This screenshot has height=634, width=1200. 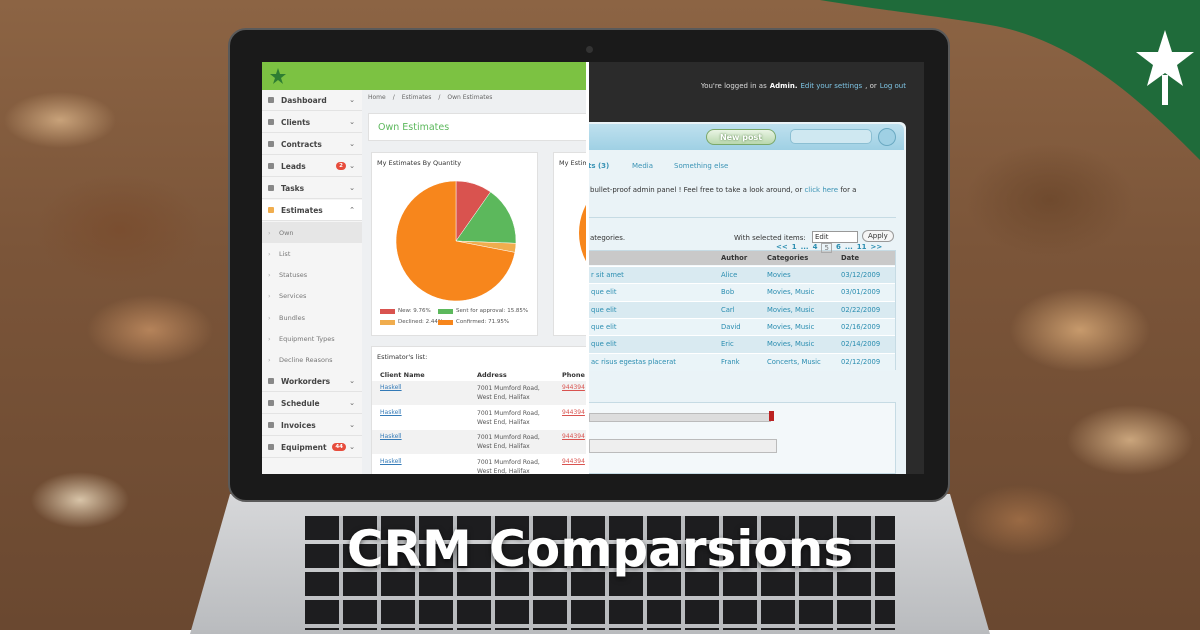 What do you see at coordinates (377, 97) in the screenshot?
I see `crumb: Home` at bounding box center [377, 97].